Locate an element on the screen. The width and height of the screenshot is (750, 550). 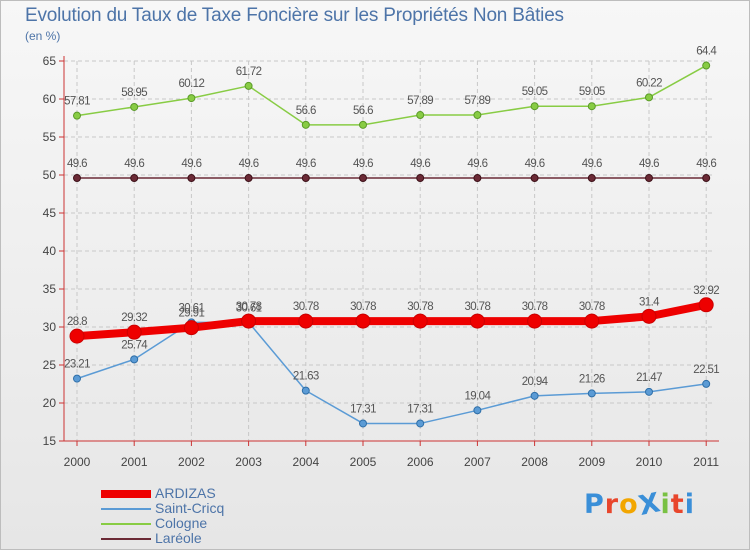
legend-label: Saint-Cricq is located at coordinates (190, 508).